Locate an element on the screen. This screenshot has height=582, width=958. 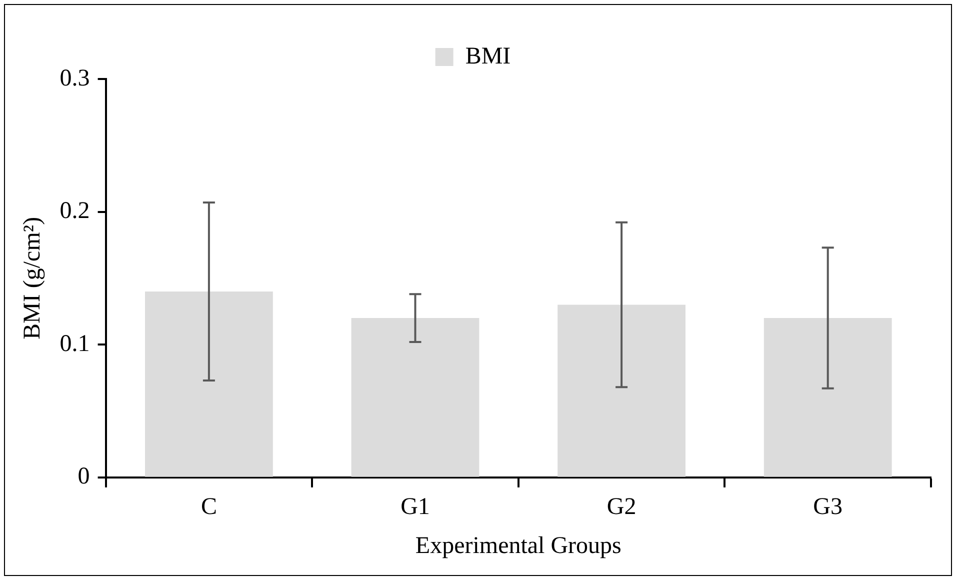
y-tick-label: 0.1 is located at coordinates (75, 343).